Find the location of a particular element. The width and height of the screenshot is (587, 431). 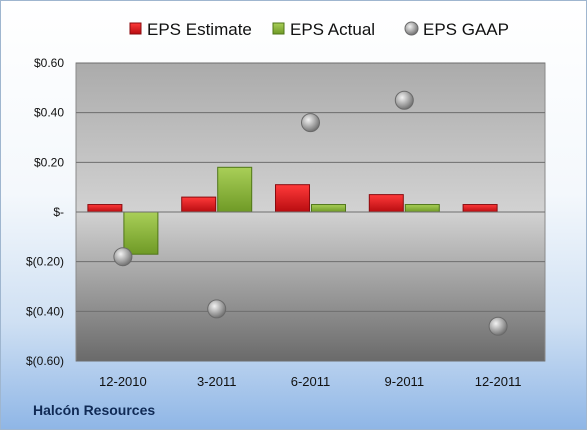

legend: EPS Estimate EPS Actual EPS GAAP is located at coordinates (319, 29).